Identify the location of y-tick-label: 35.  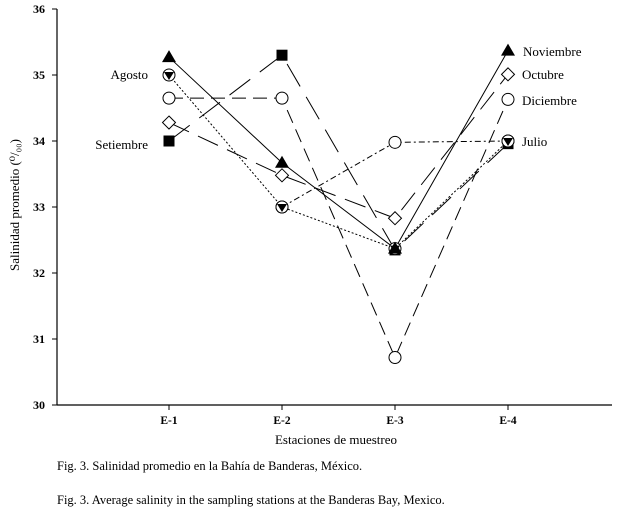
(39, 75).